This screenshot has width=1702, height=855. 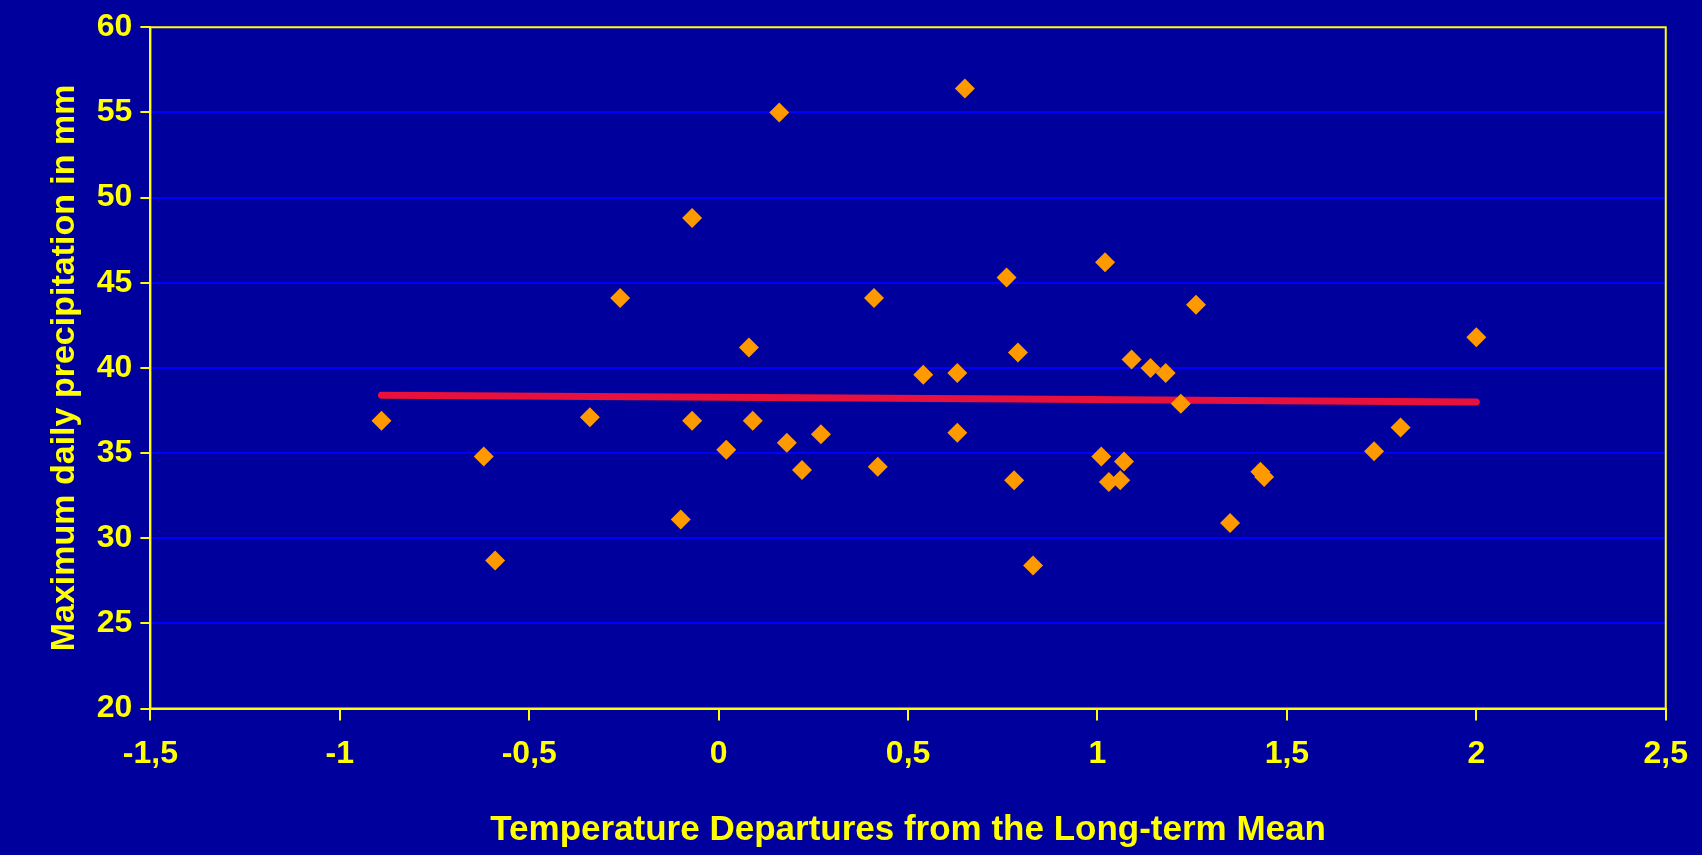 I want to click on x-tick-label: -1, so click(x=340, y=751).